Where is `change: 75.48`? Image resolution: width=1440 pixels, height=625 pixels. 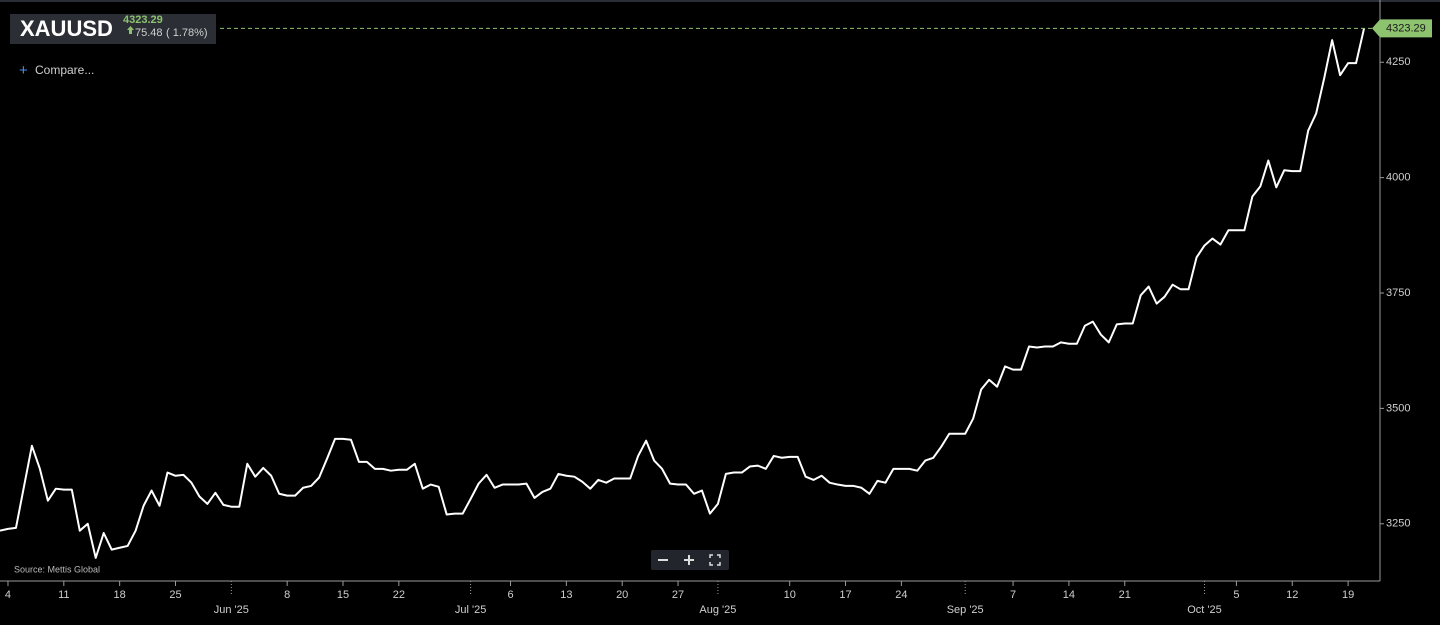 change: 75.48 is located at coordinates (149, 33).